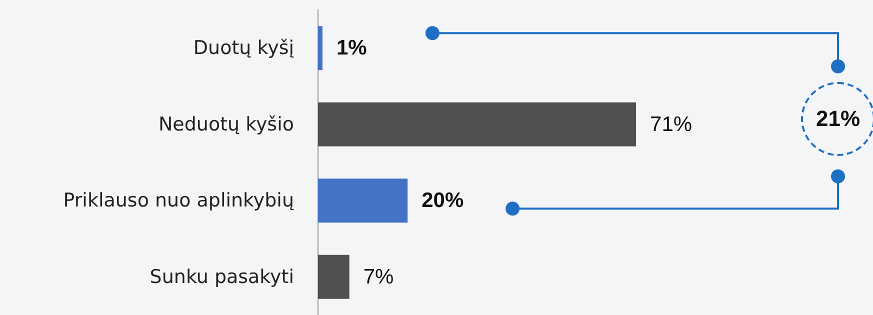  What do you see at coordinates (222, 277) in the screenshot?
I see `y-tick-label: Sunku pasakyti` at bounding box center [222, 277].